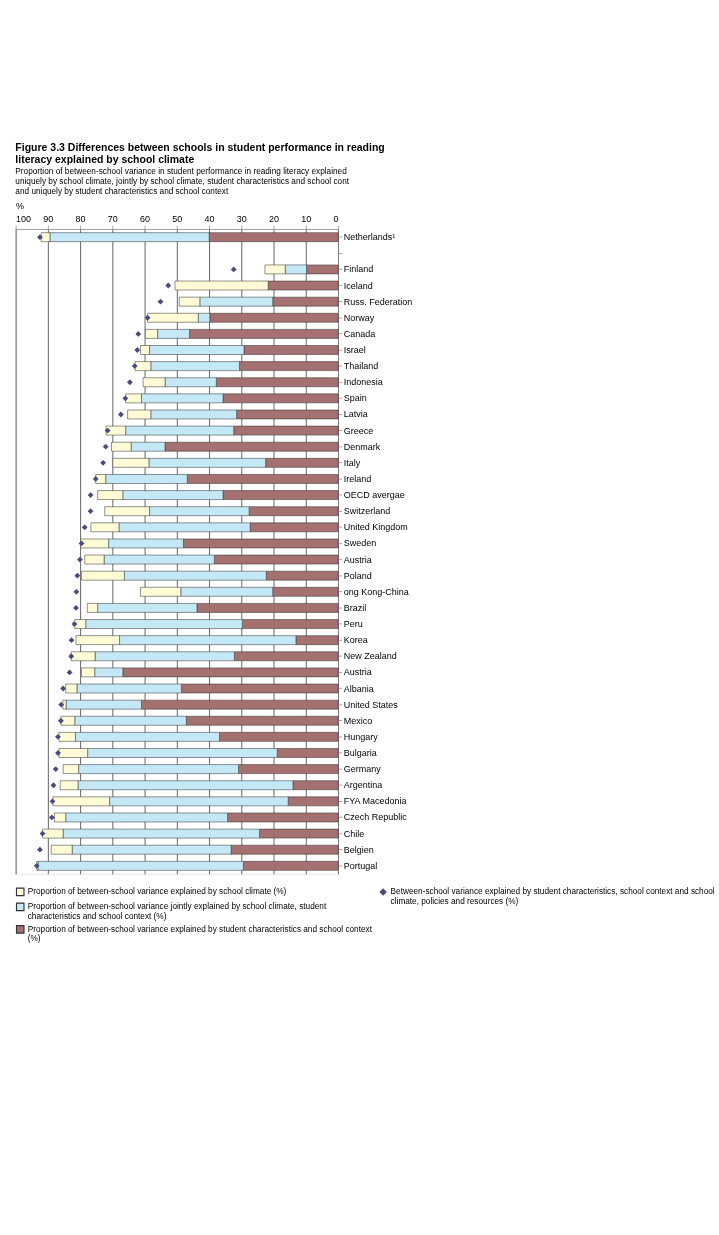 The height and width of the screenshot is (1235, 719). I want to click on legend-label: Proportion of between-school variance explained by student characteristics and school context (%), so click(200, 934).